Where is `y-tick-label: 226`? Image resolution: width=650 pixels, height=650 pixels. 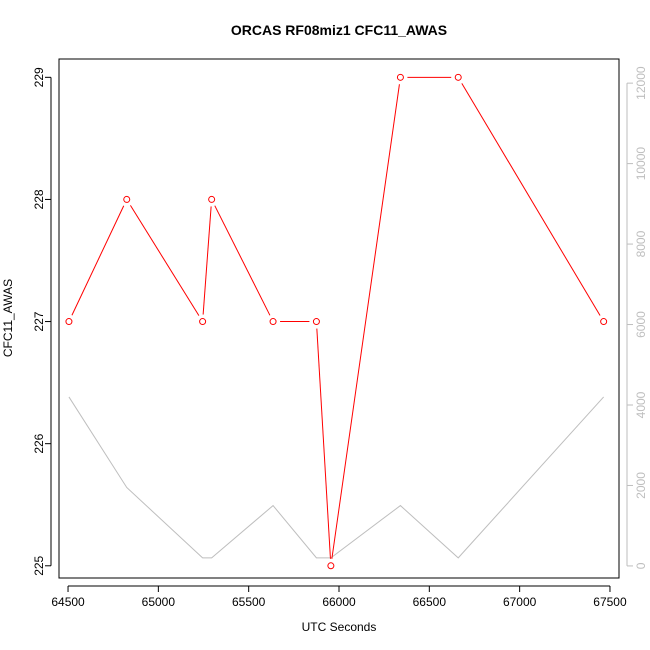 y-tick-label: 226 is located at coordinates (39, 443).